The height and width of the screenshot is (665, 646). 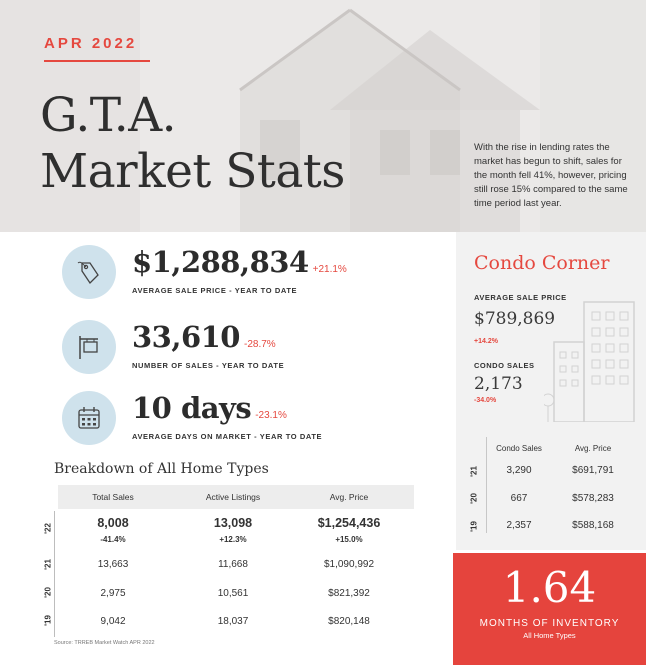 I want to click on condo-sales-label: CONDO SALES, so click(x=504, y=365).